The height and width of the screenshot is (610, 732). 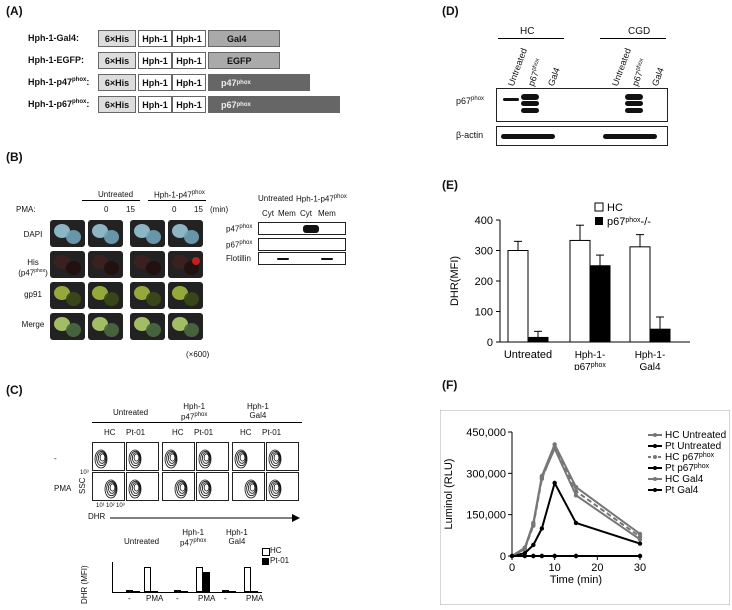 What do you see at coordinates (629, 222) in the screenshot?
I see `e-legend-ko: p67phox-/-` at bounding box center [629, 222].